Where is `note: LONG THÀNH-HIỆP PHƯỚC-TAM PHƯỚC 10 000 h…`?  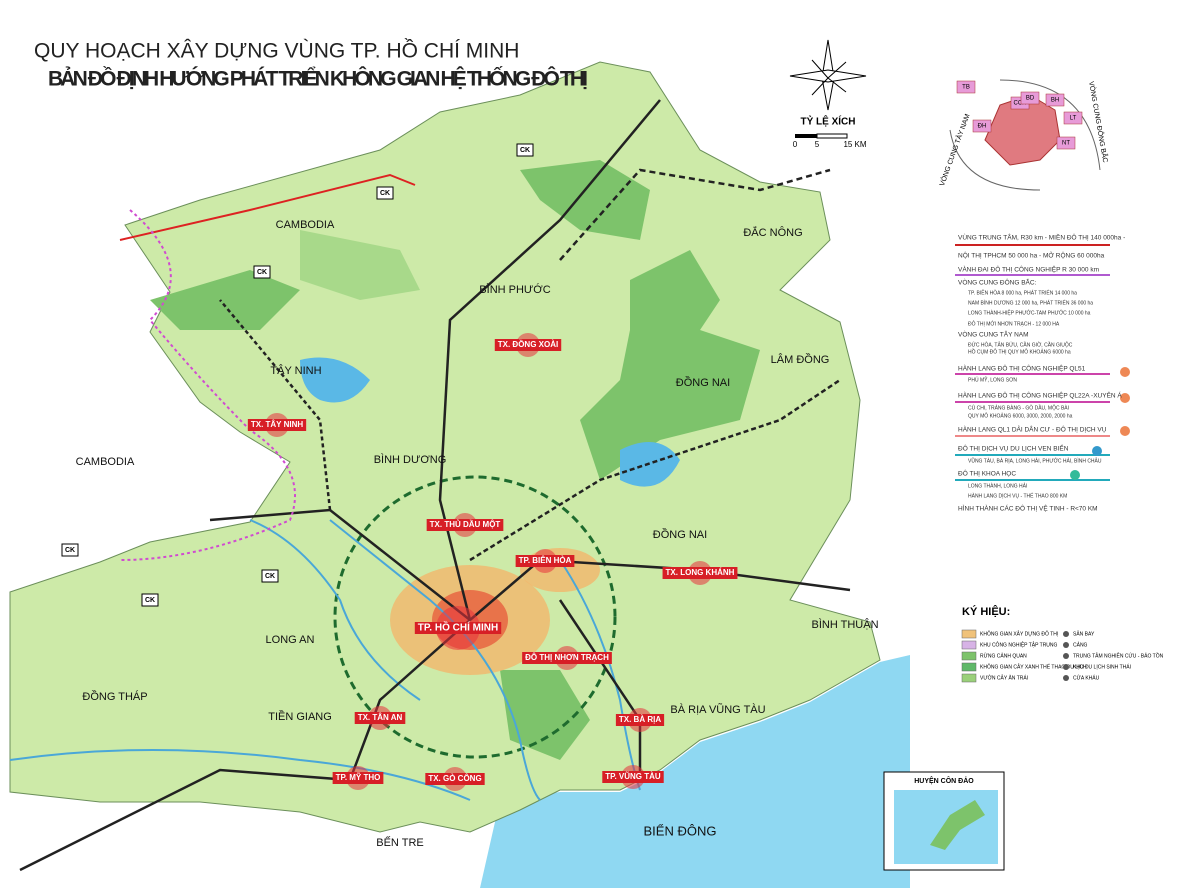 note: LONG THÀNH-HIỆP PHƯỚC-TAM PHƯỚC 10 000 h… is located at coordinates (1029, 312).